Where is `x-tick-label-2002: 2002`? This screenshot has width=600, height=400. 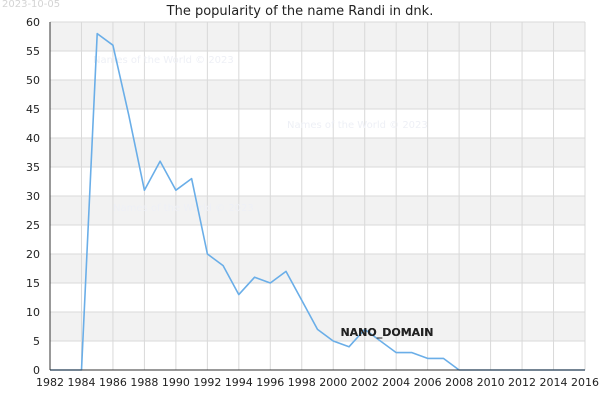 x-tick-label-2002: 2002 is located at coordinates (365, 382).